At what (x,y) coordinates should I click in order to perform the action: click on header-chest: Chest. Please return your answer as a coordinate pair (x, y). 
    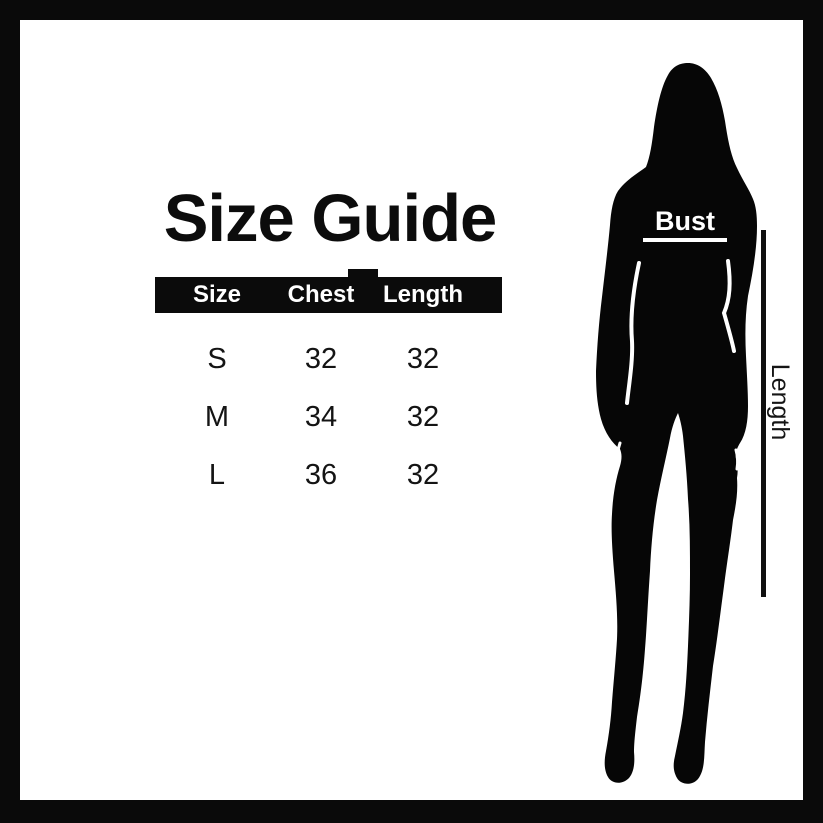
    Looking at the image, I should click on (321, 294).